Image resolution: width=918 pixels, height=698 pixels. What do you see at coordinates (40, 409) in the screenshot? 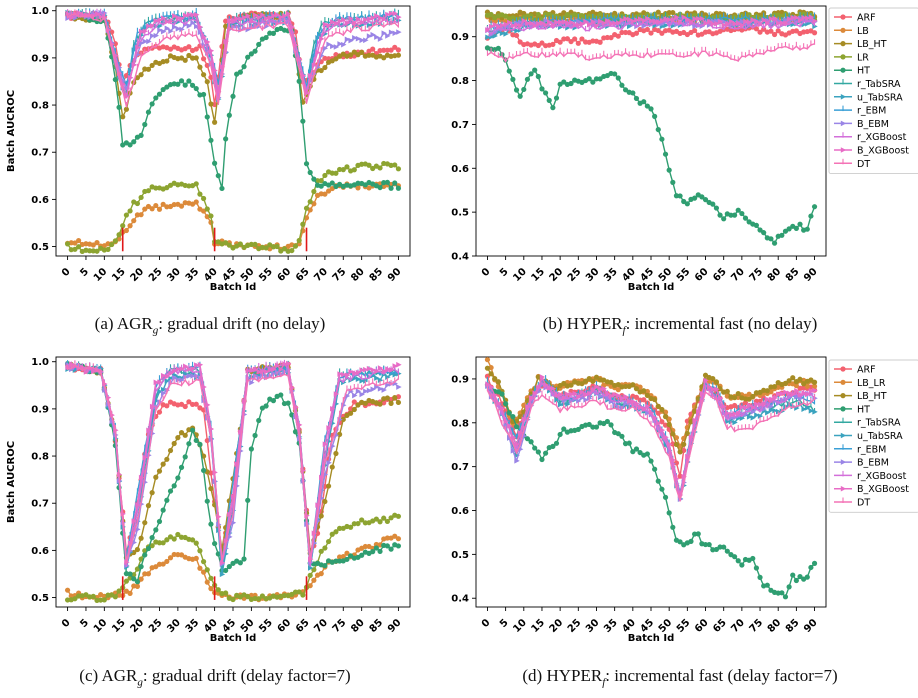
I see `y-tick-label: 0.9` at bounding box center [40, 409].